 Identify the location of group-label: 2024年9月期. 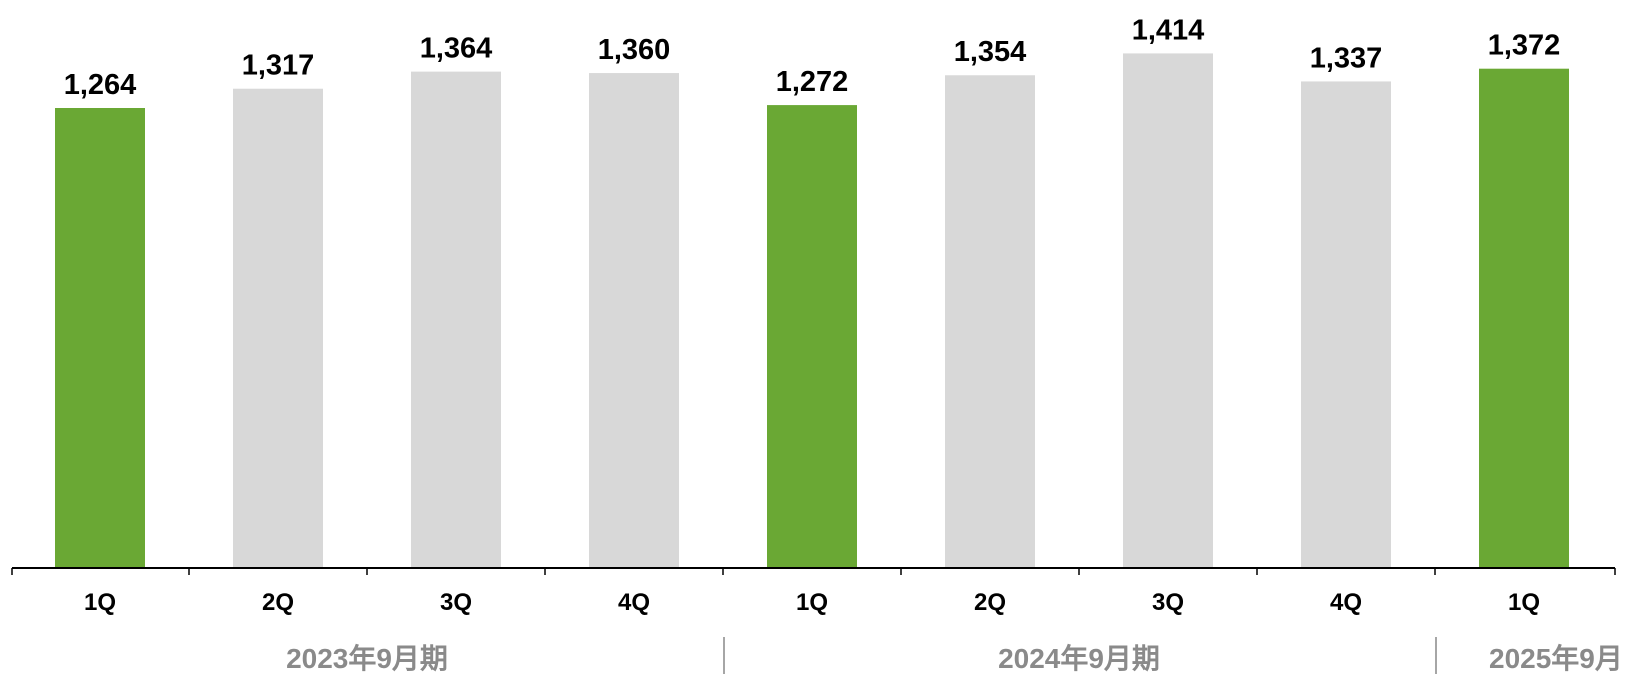
(1079, 658).